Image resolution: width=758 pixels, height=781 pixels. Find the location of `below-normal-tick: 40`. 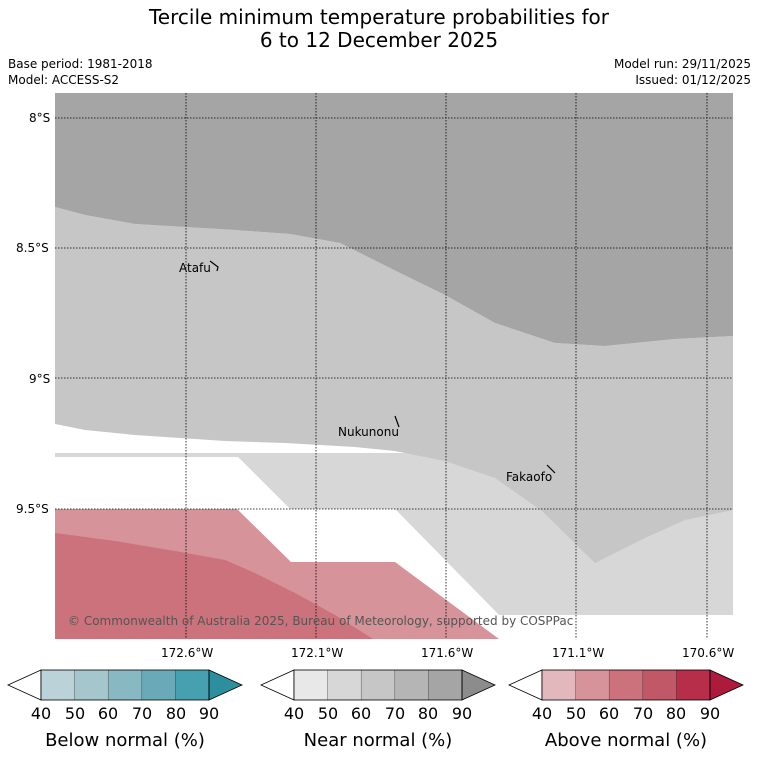

below-normal-tick: 40 is located at coordinates (41, 713).